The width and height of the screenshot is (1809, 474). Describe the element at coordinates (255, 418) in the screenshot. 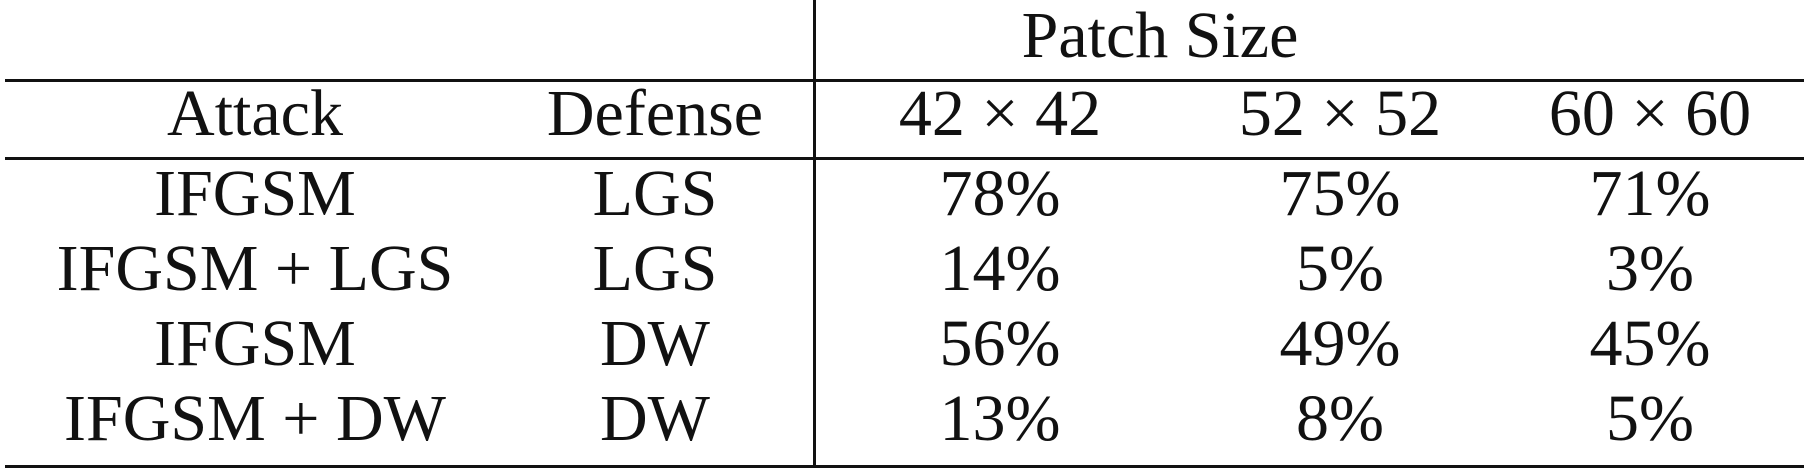

I see `table-cell-attack: IFGSM + DW` at that location.